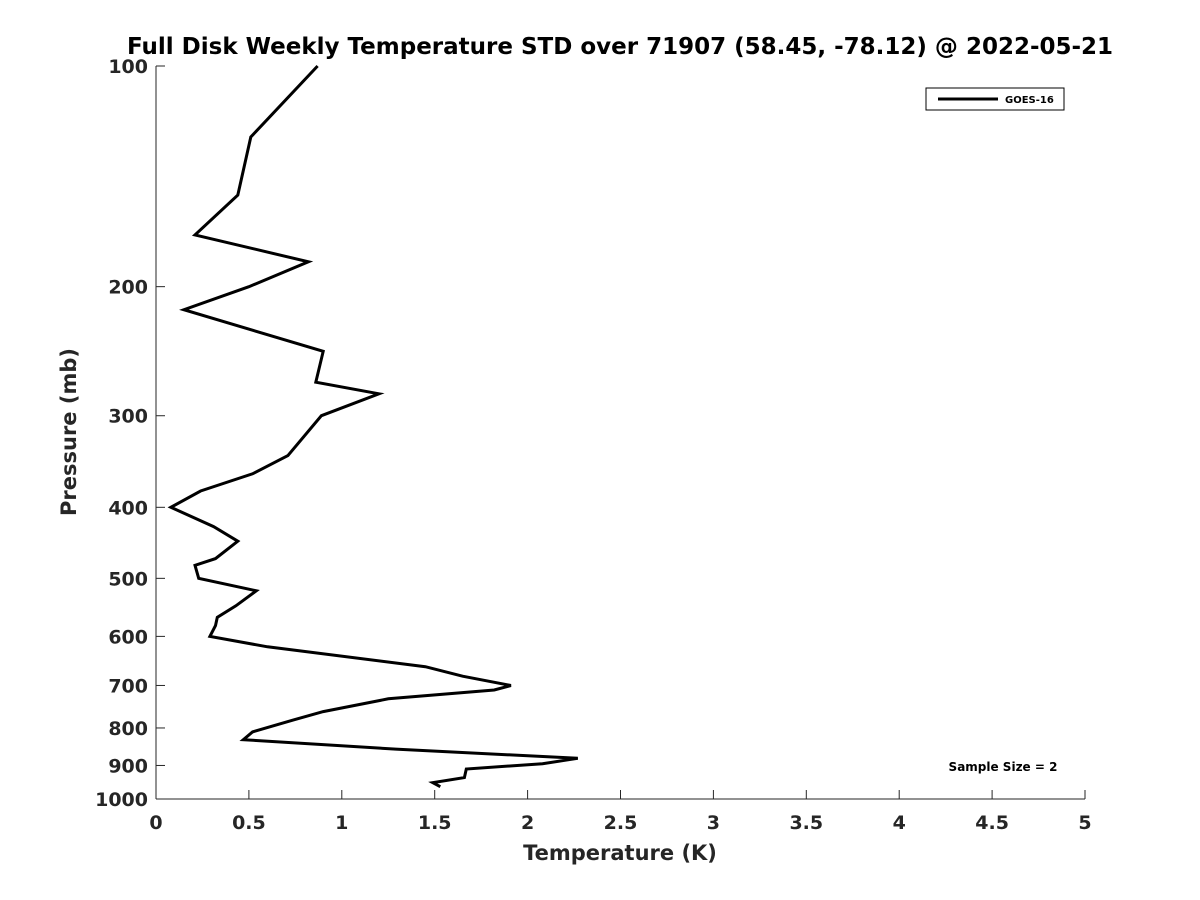 The width and height of the screenshot is (1200, 900). Describe the element at coordinates (128, 579) in the screenshot. I see `y-tick-label: 500` at that location.